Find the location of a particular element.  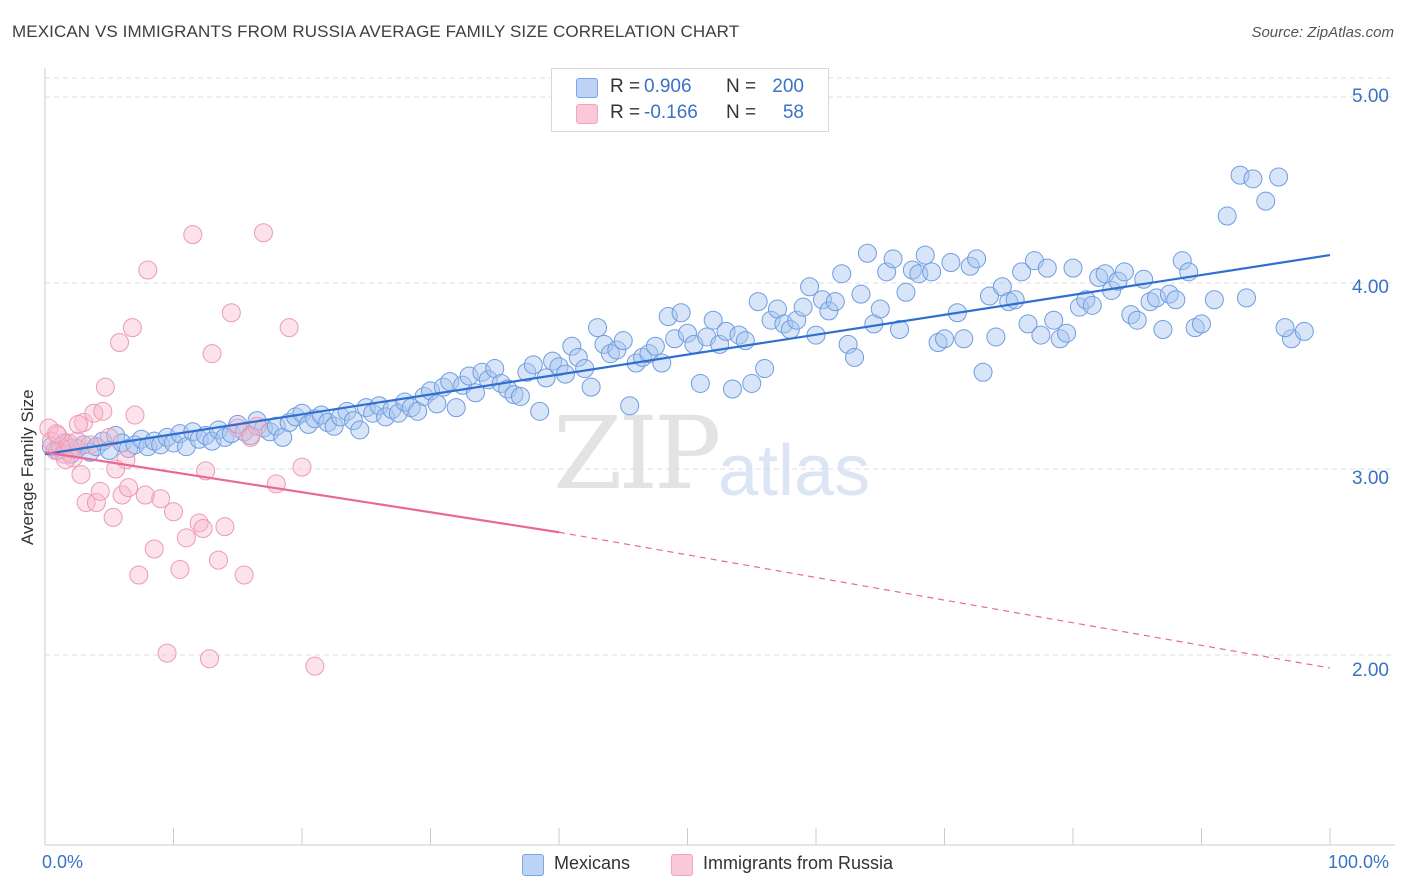

watermark-atlas: atlas is located at coordinates (794, 471).